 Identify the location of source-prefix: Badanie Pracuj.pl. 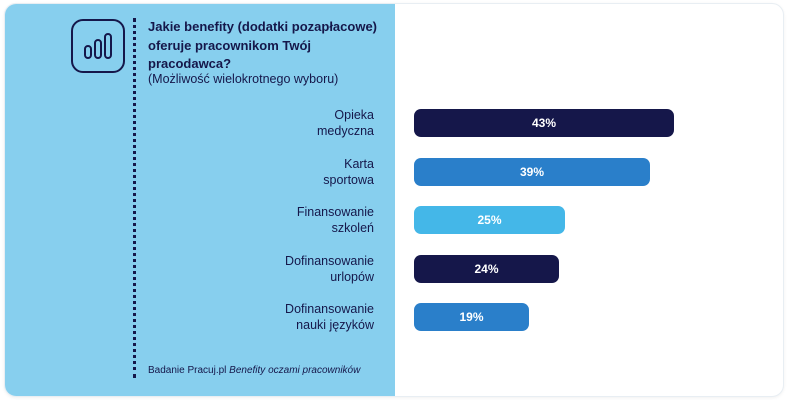
(187, 370).